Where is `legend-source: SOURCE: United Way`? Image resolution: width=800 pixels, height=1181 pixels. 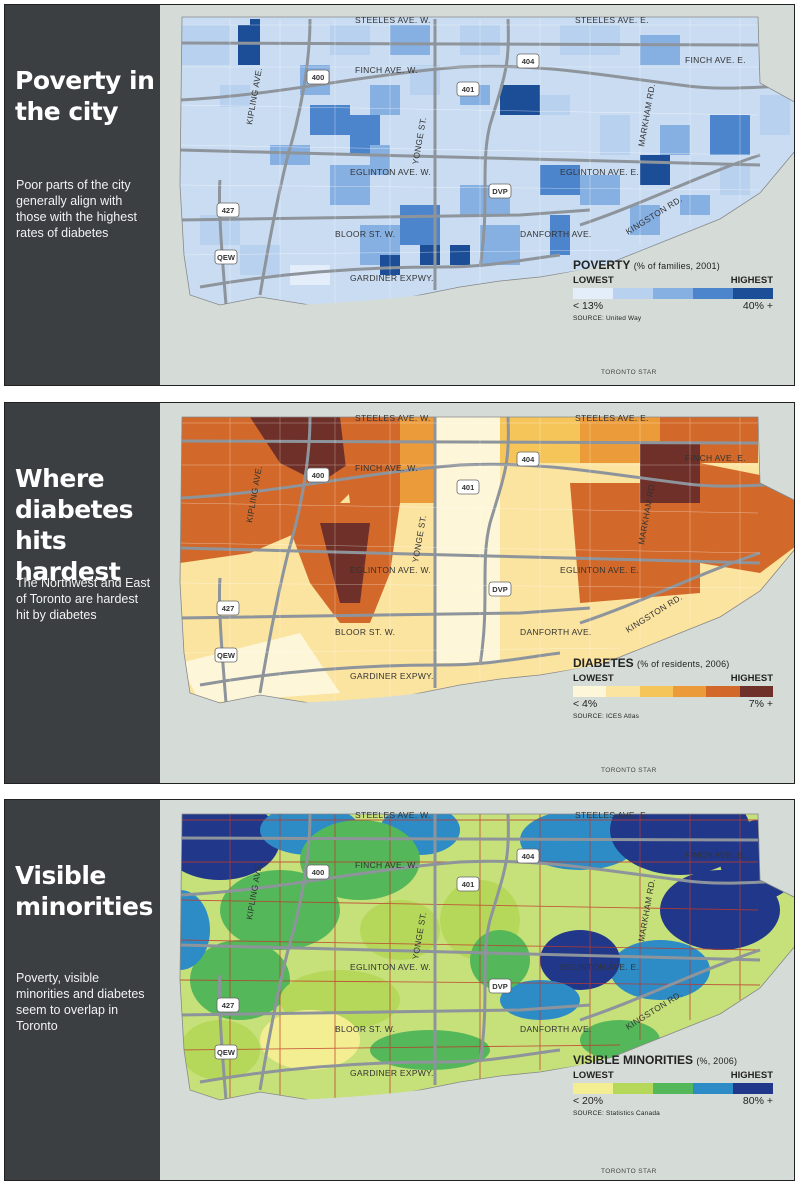 legend-source: SOURCE: United Way is located at coordinates (607, 318).